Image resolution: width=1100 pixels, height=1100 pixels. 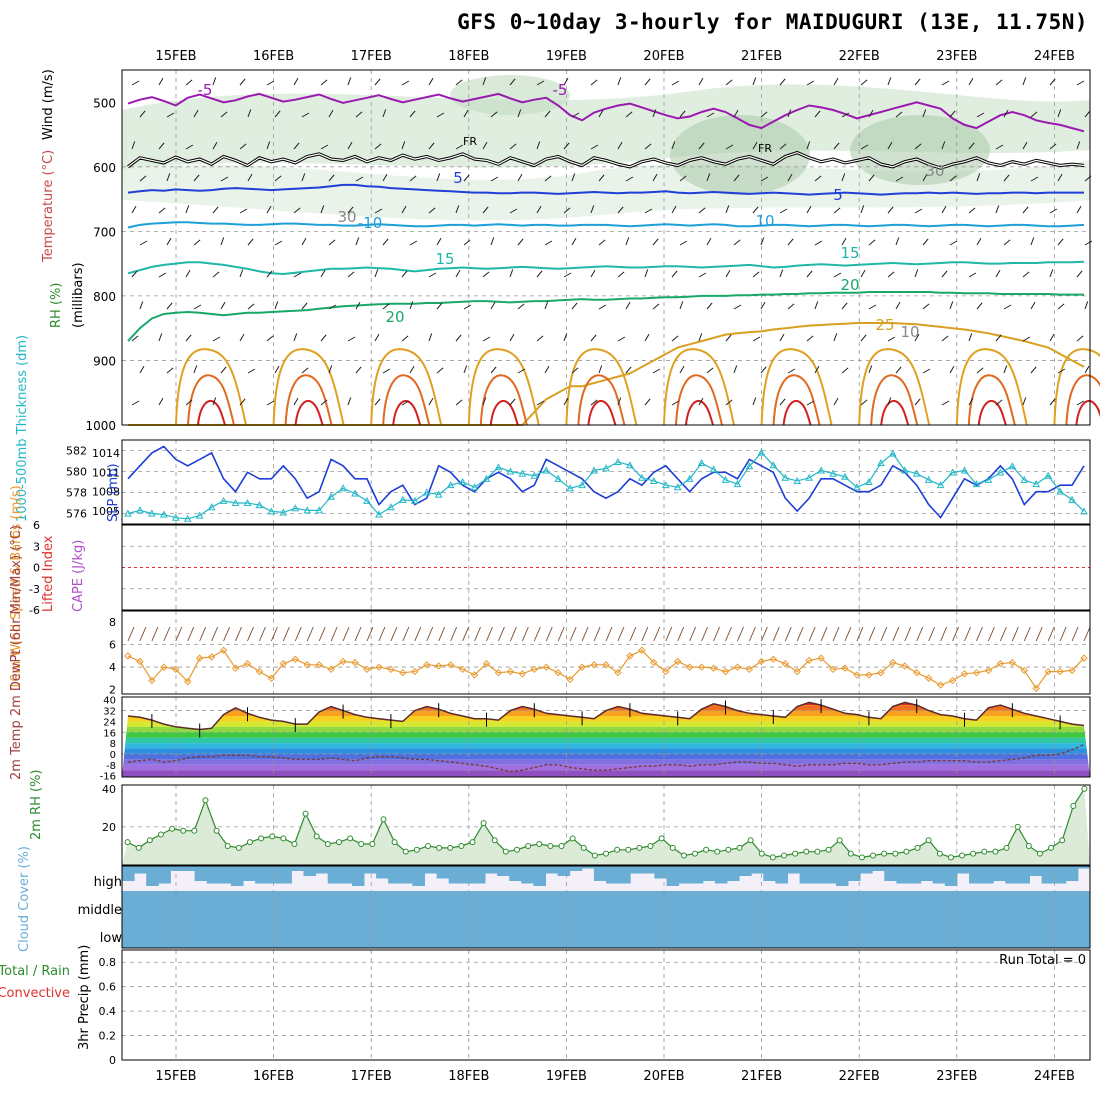 What do you see at coordinates (394, 317) in the screenshot?
I see `contour-label: 20` at bounding box center [394, 317].